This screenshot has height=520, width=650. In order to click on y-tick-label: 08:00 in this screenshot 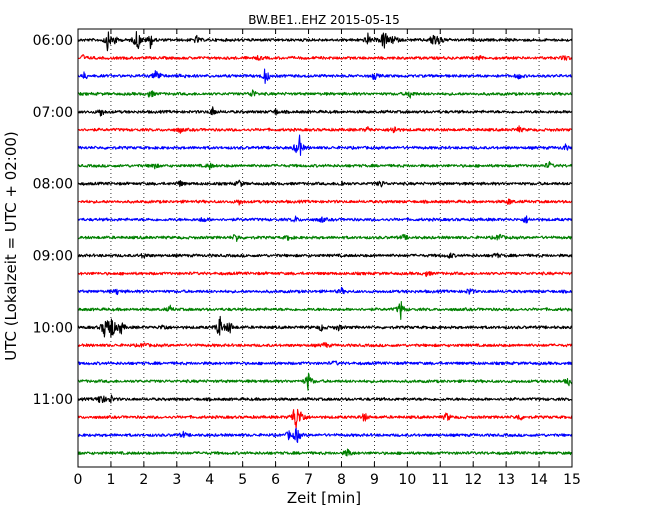, I will do `click(53, 185)`.